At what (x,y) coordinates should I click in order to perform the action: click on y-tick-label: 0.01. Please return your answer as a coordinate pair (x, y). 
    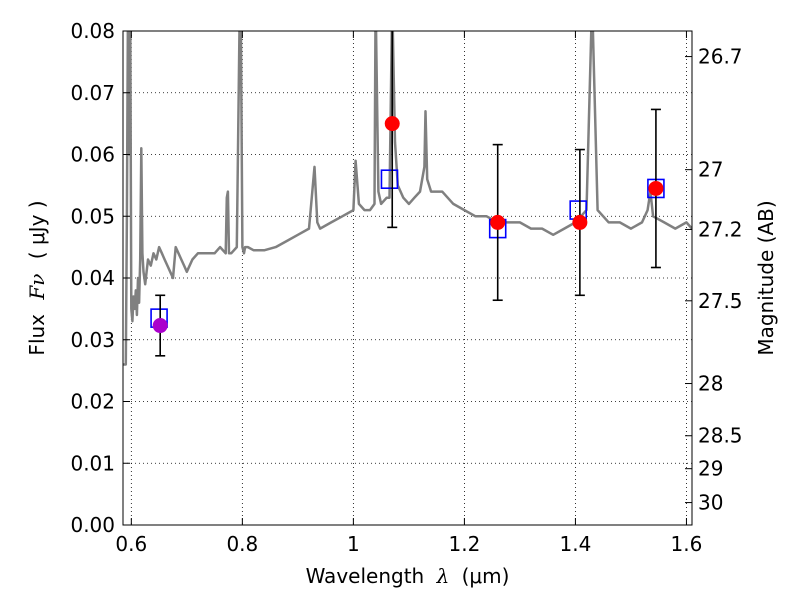
    Looking at the image, I should click on (92, 463).